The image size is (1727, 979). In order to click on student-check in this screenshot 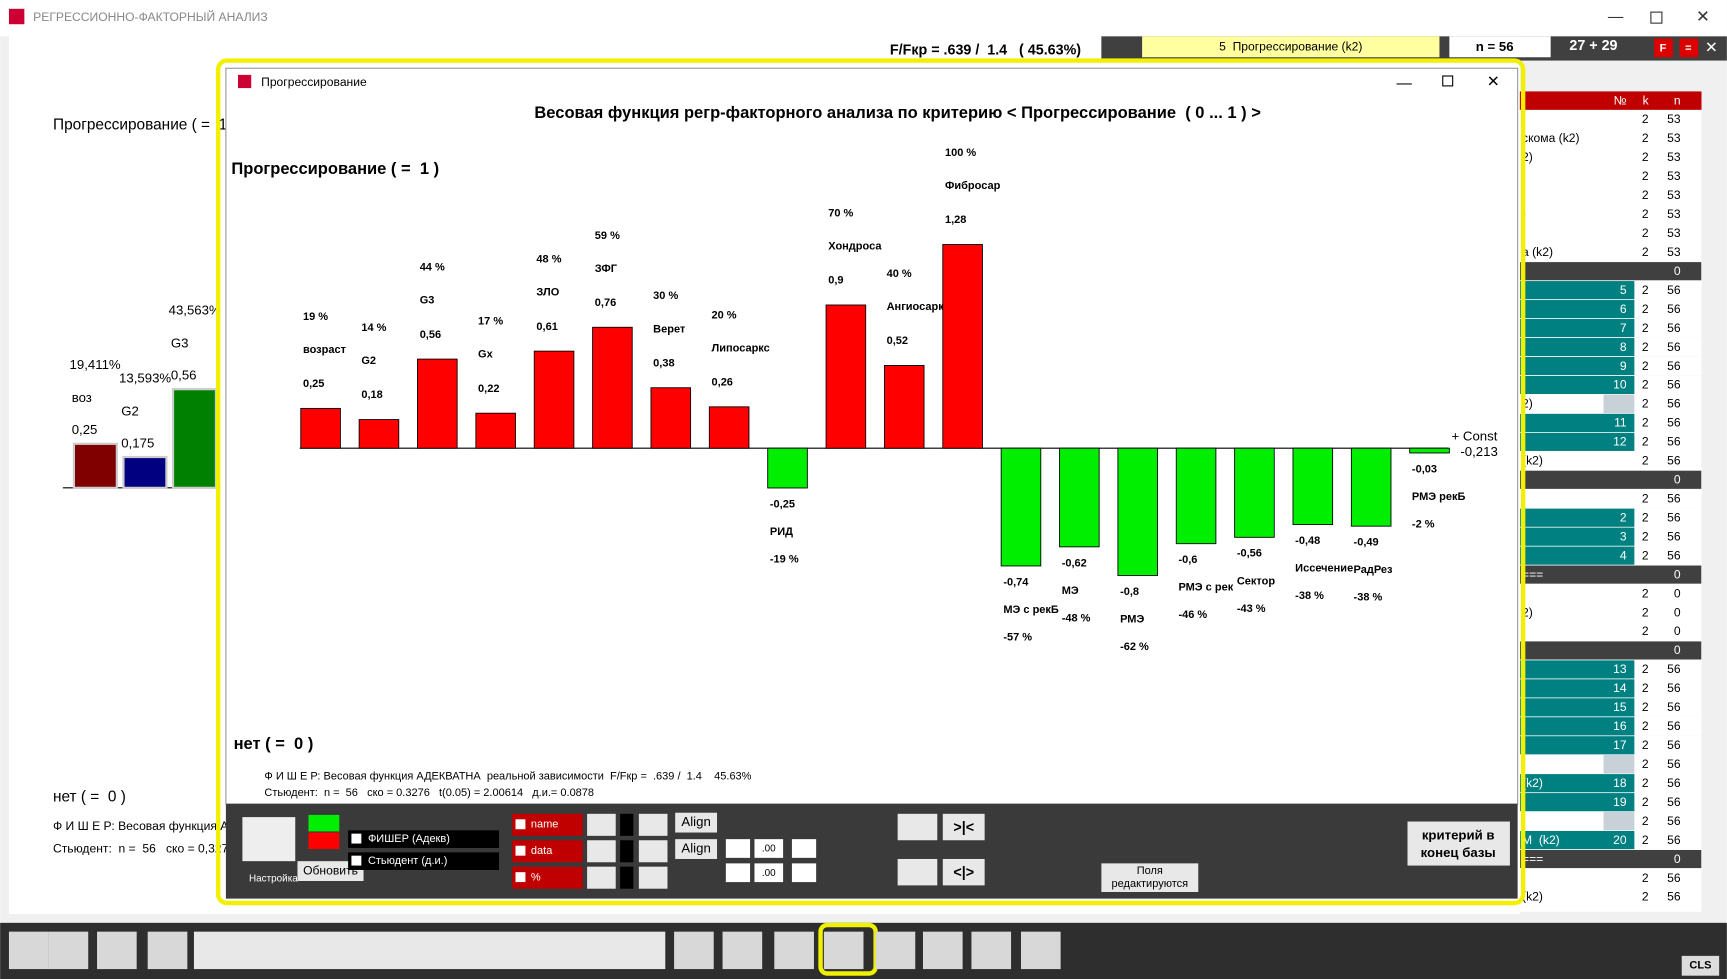, I will do `click(423, 861)`.